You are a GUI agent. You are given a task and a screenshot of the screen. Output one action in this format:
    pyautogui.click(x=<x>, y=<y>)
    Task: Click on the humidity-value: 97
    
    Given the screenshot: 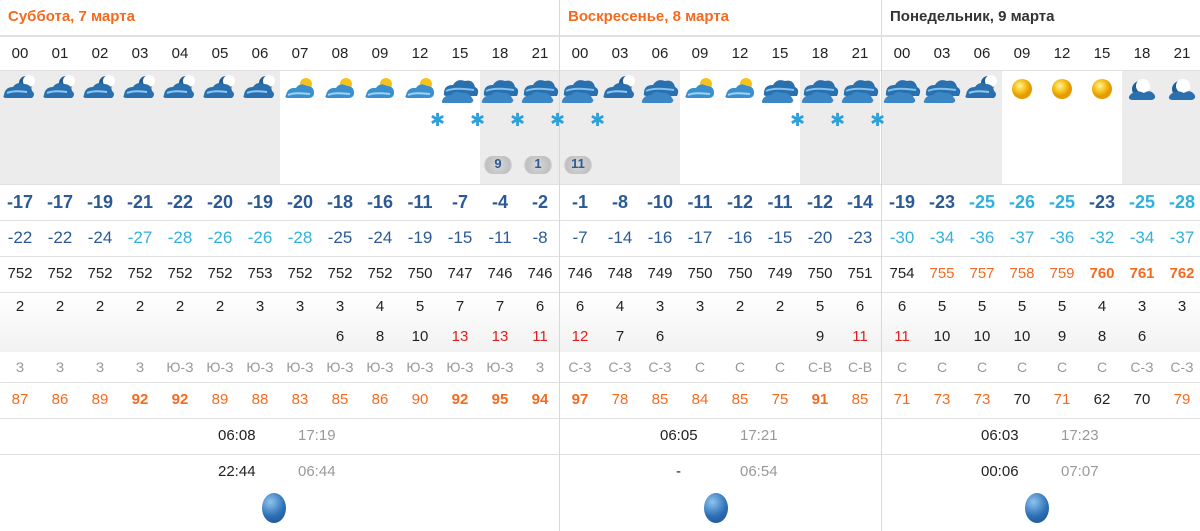 What is the action you would take?
    pyautogui.click(x=580, y=399)
    